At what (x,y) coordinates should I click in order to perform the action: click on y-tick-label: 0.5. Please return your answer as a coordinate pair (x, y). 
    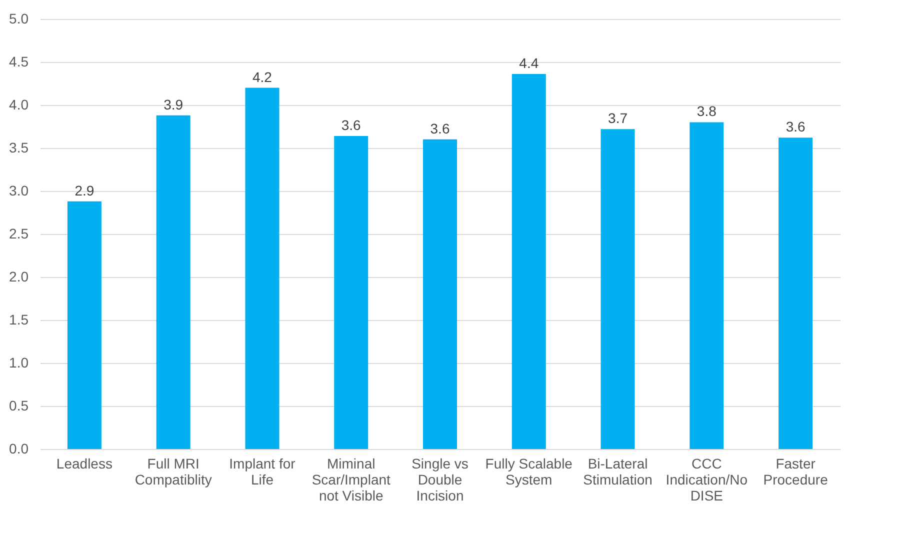
    Looking at the image, I should click on (19, 406).